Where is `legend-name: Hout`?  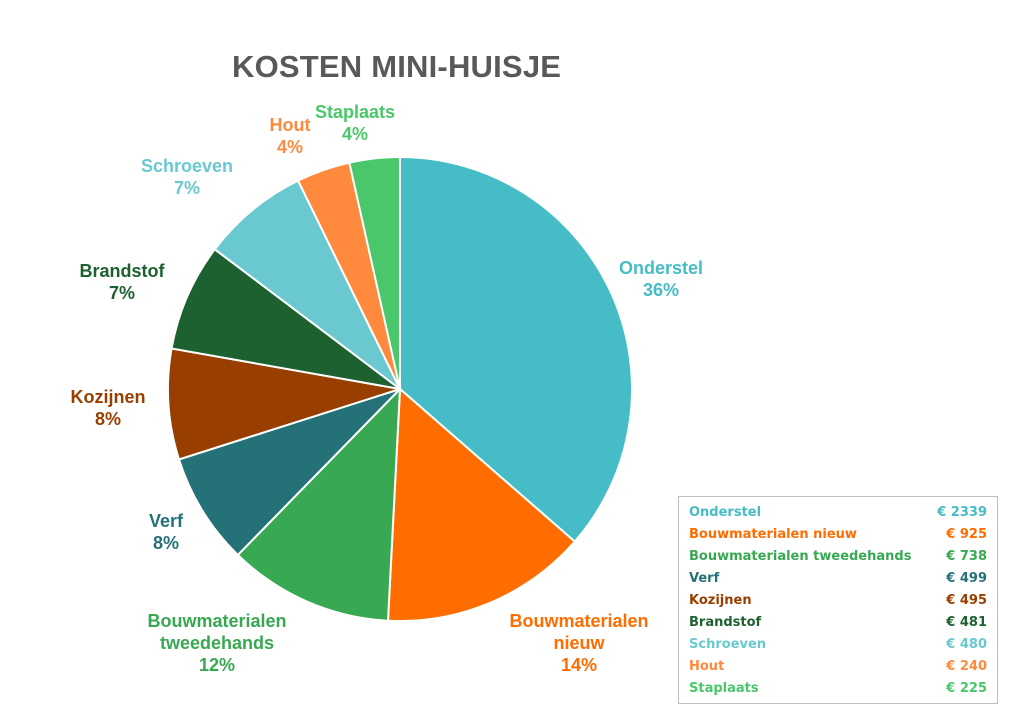 legend-name: Hout is located at coordinates (707, 666).